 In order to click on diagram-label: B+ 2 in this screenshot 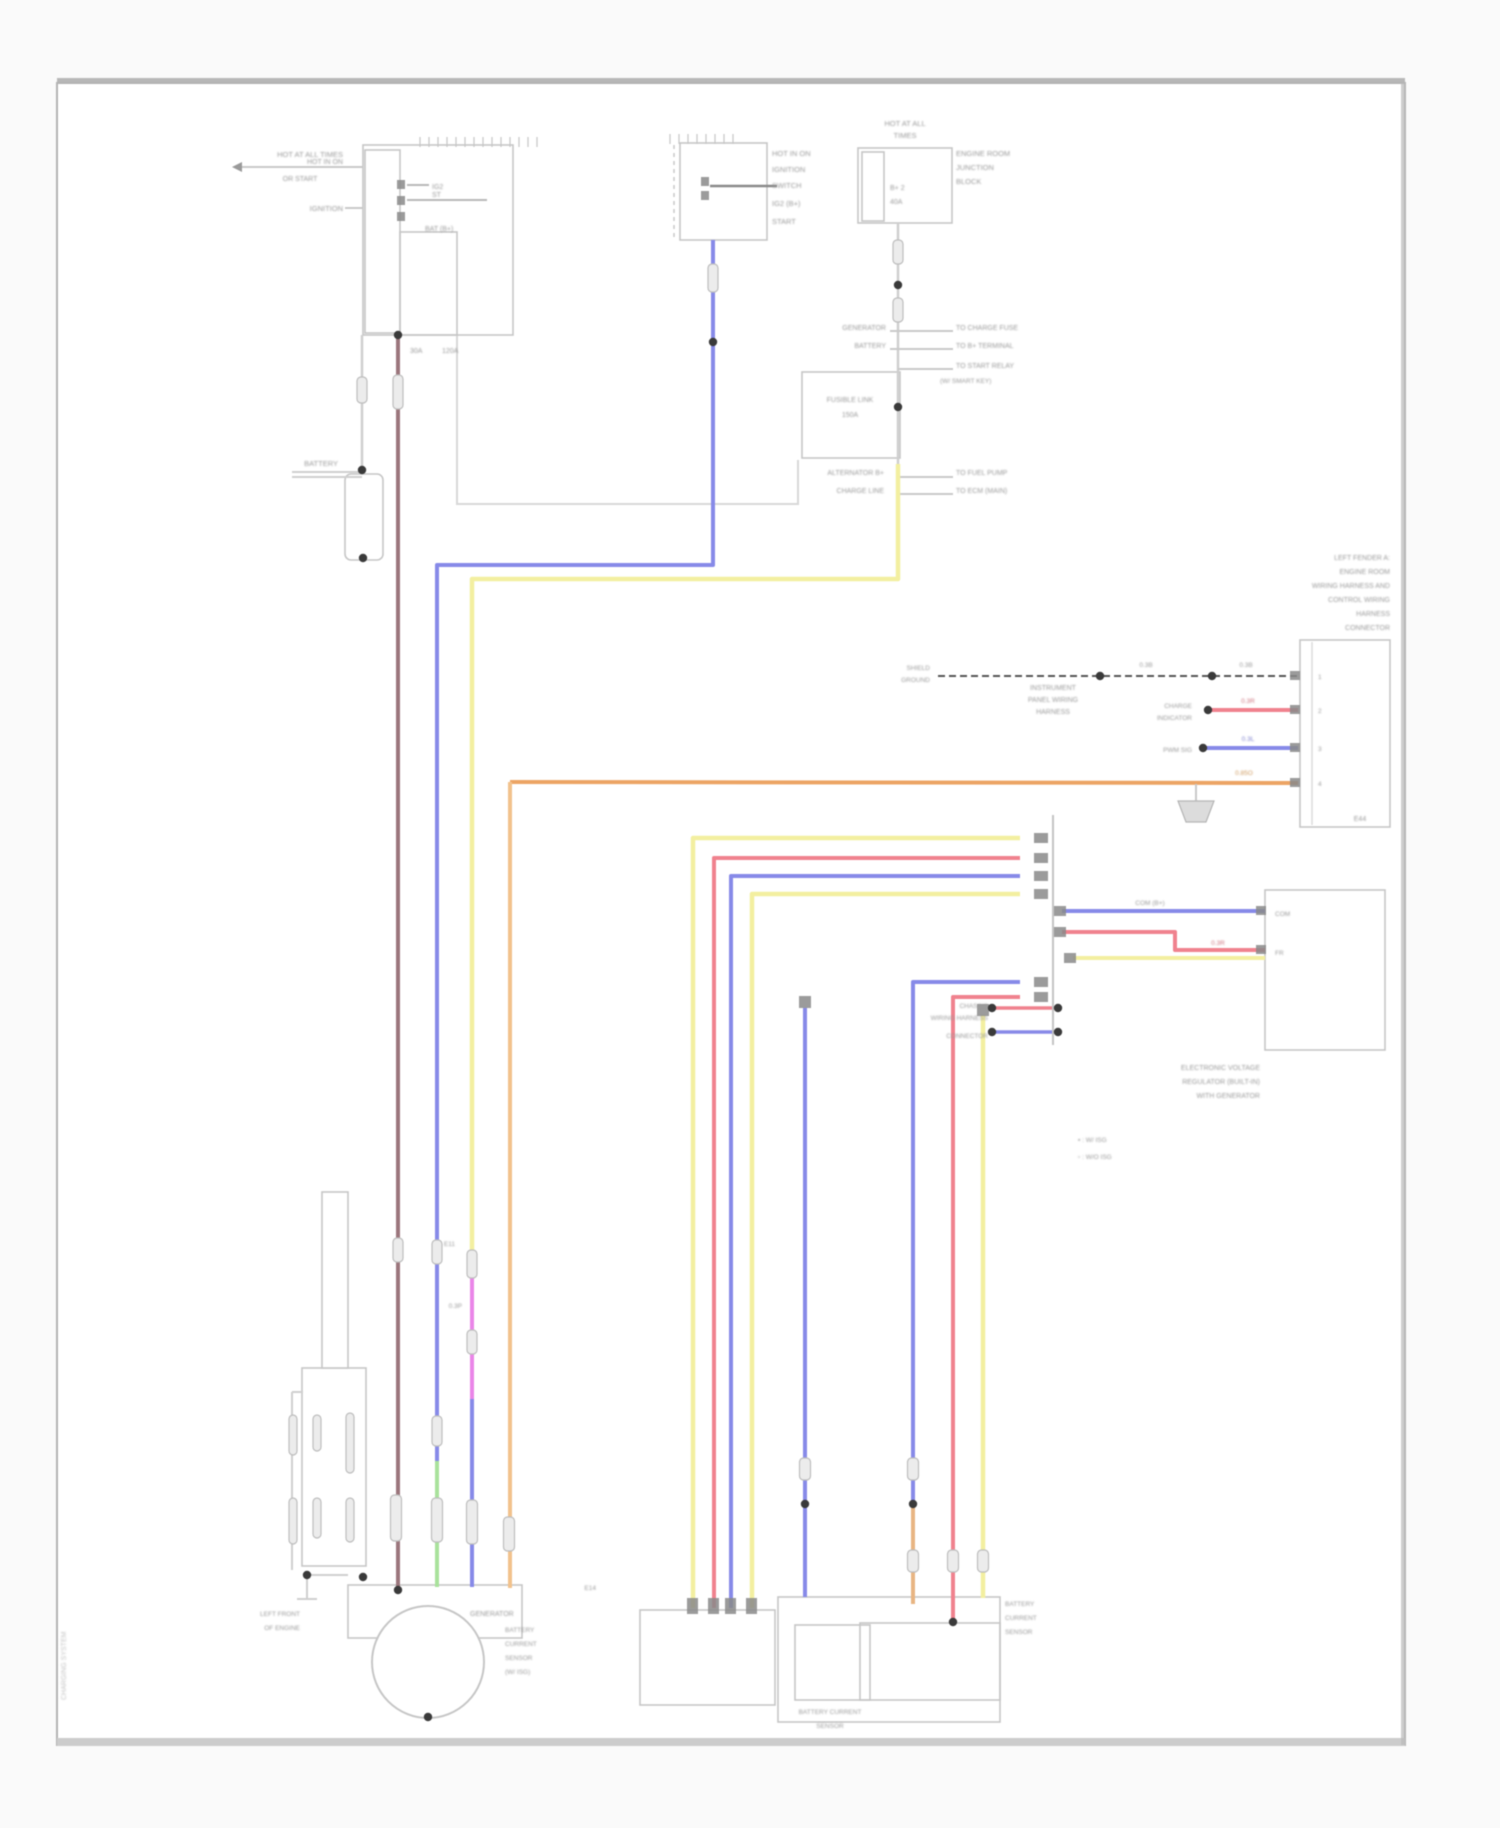, I will do `click(897, 188)`.